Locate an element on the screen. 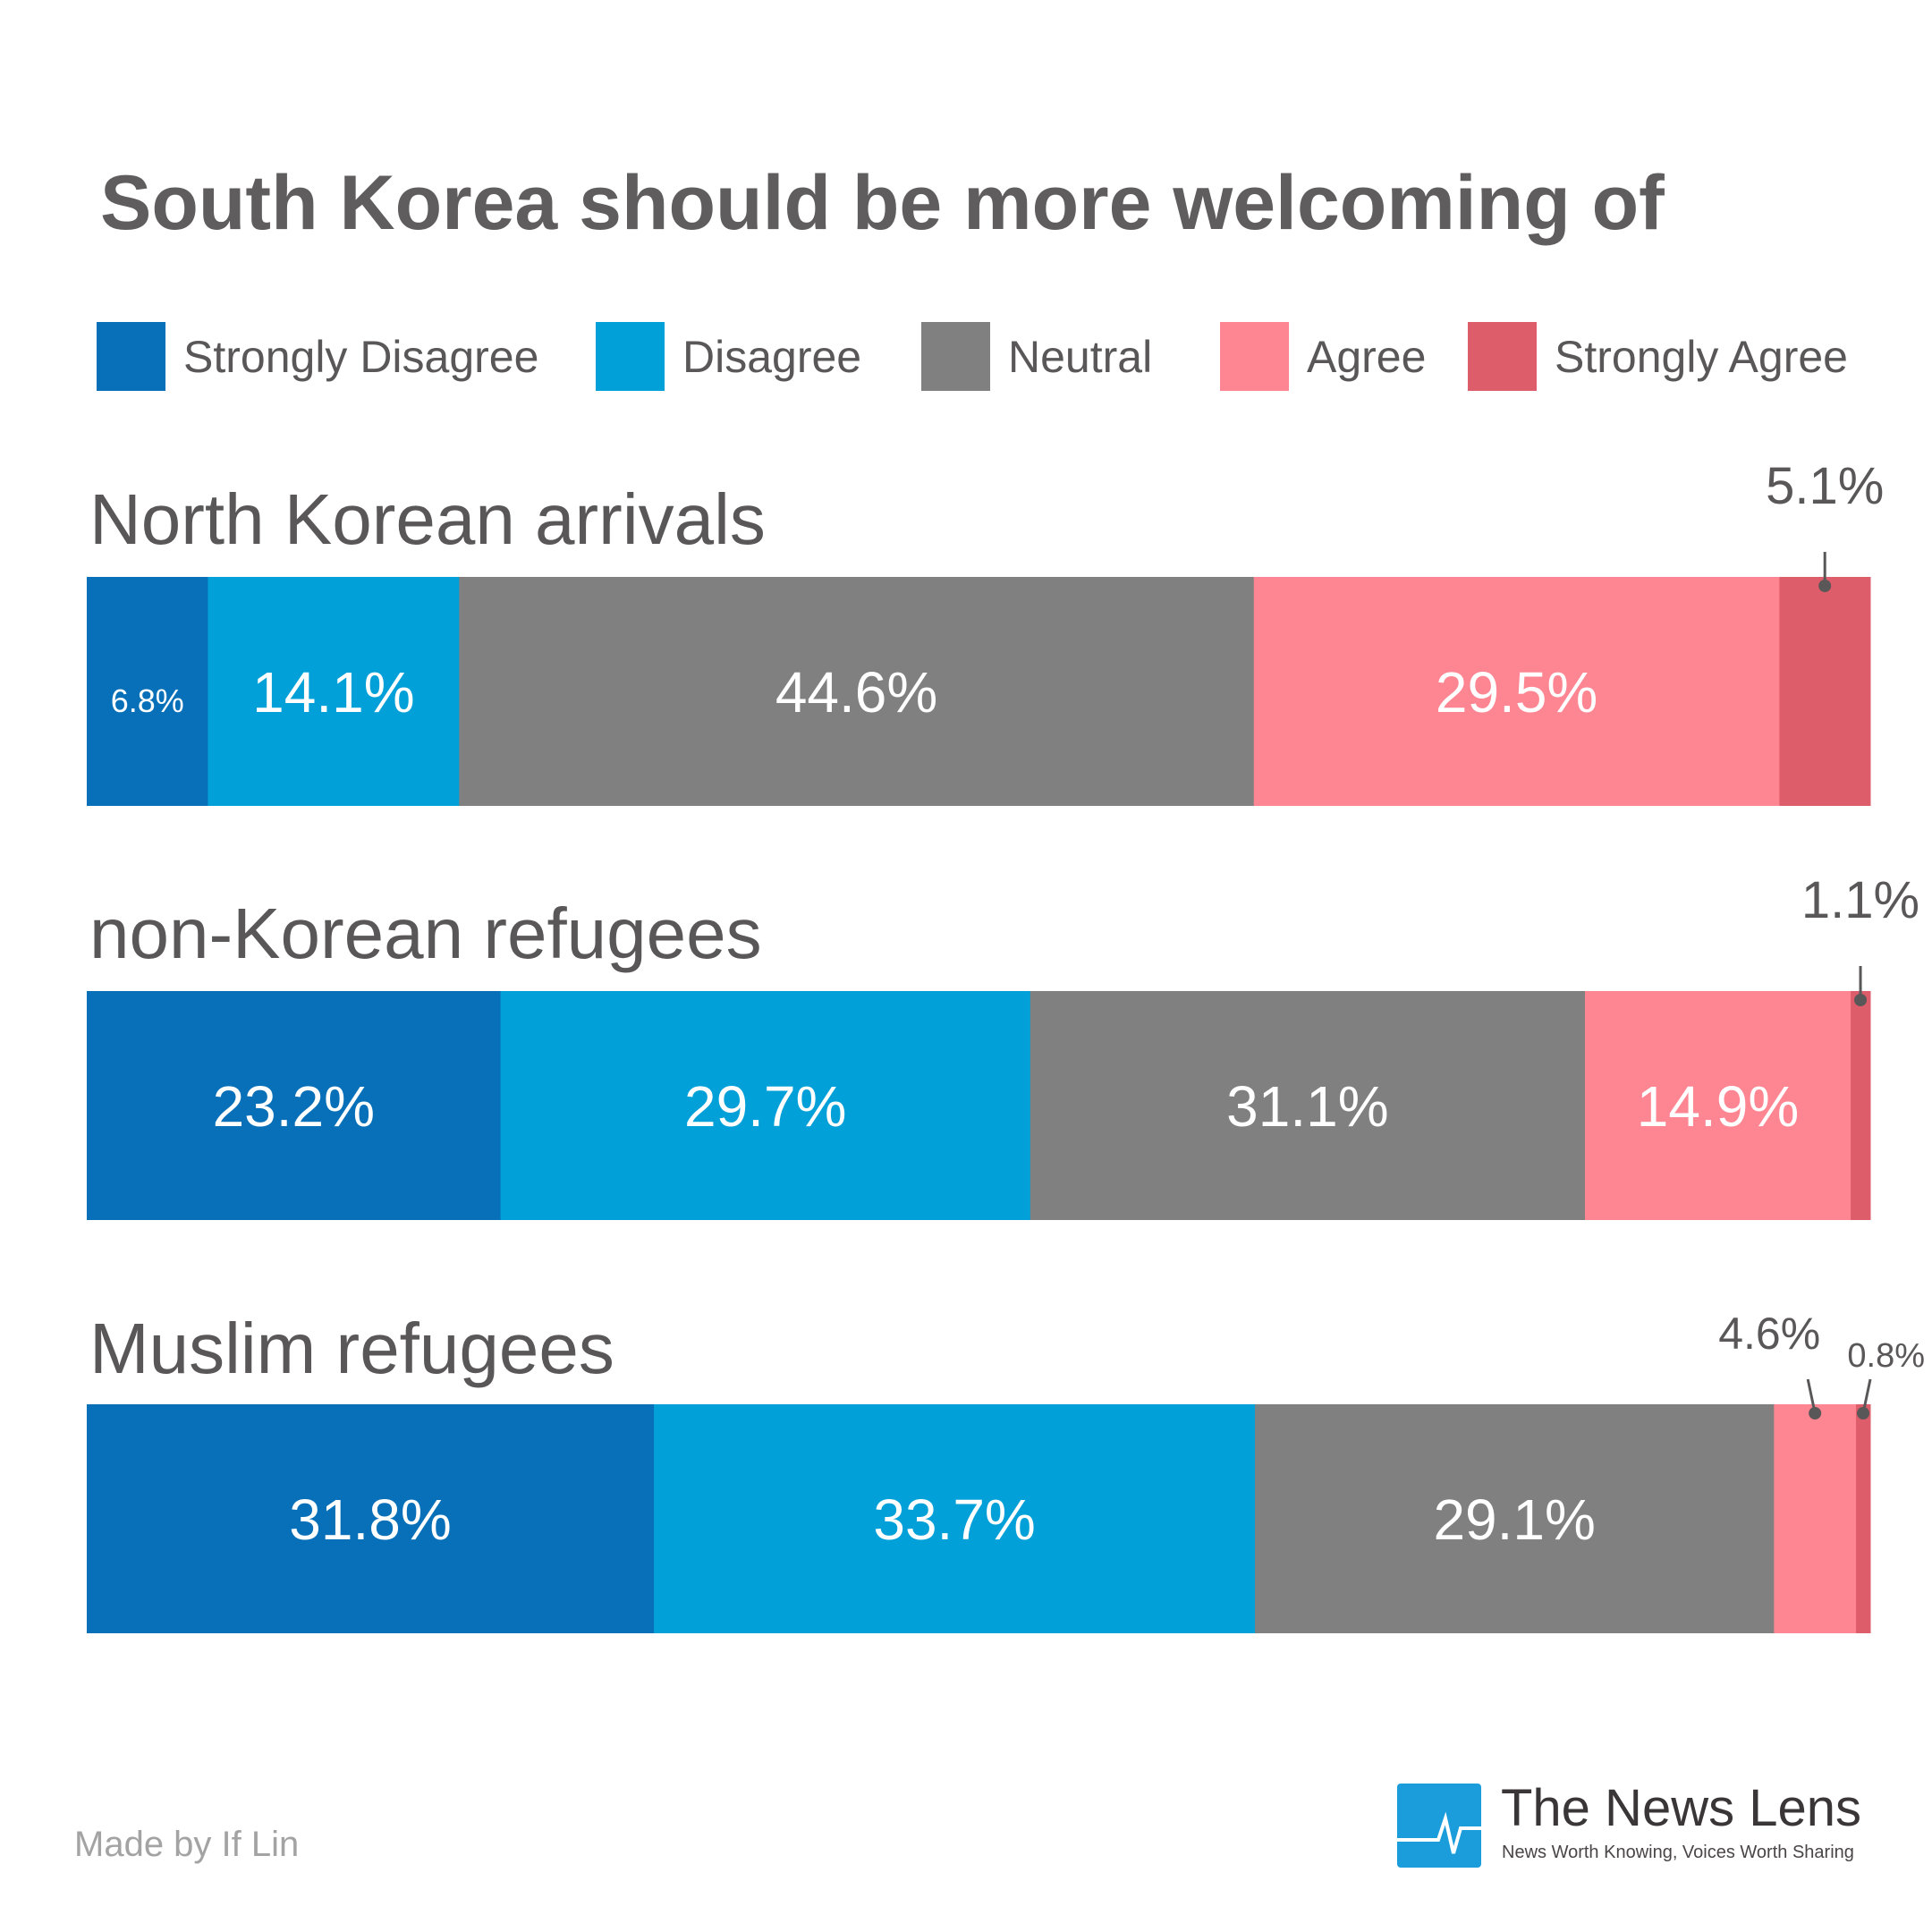  chart-title: South Korea should be more welcoming of is located at coordinates (882, 203).